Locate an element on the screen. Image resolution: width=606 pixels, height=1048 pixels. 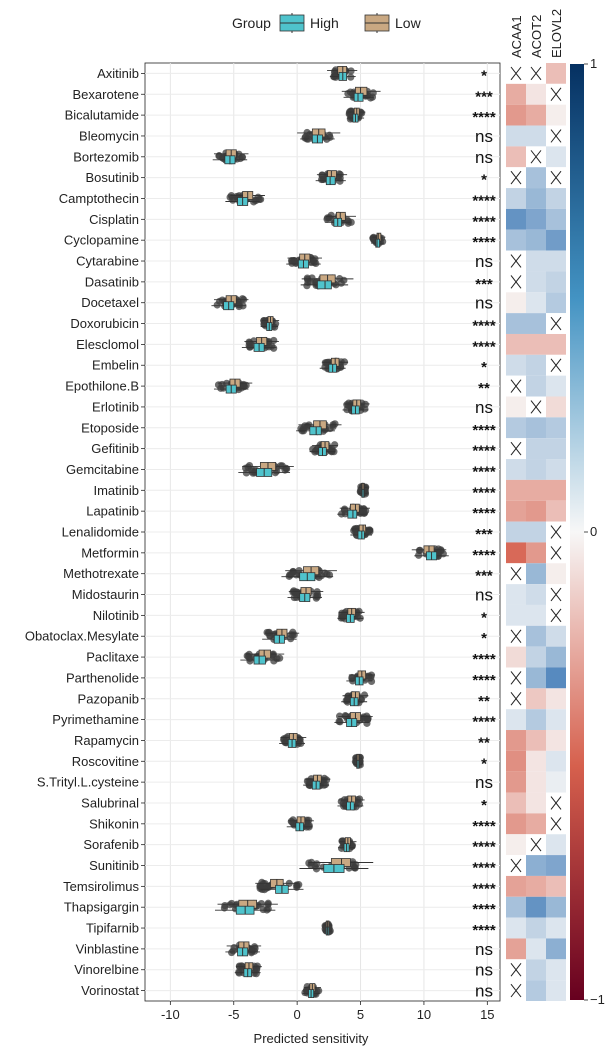
drug-row: Rapamycin ** is located at coordinates (282, 741).